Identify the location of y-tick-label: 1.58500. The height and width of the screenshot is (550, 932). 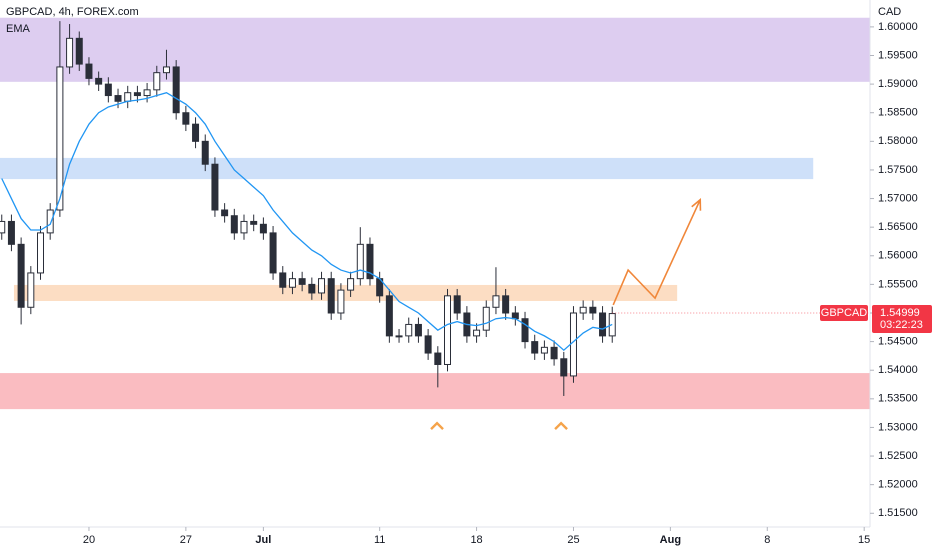
(898, 113).